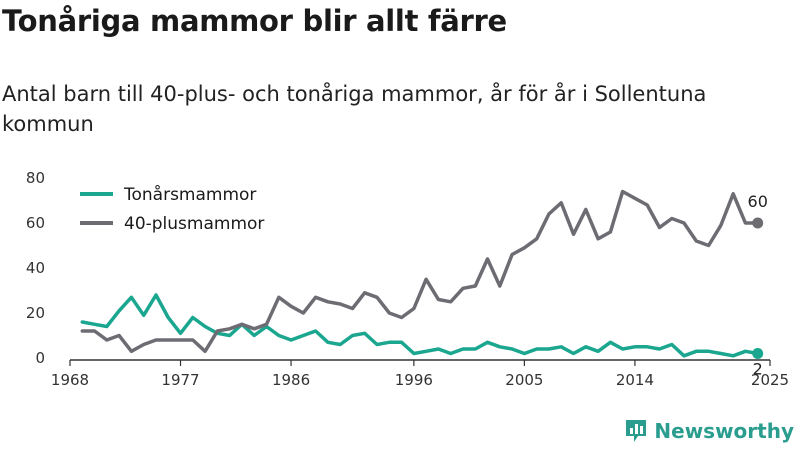  I want to click on bar-chart-logo-icon, so click(636, 431).